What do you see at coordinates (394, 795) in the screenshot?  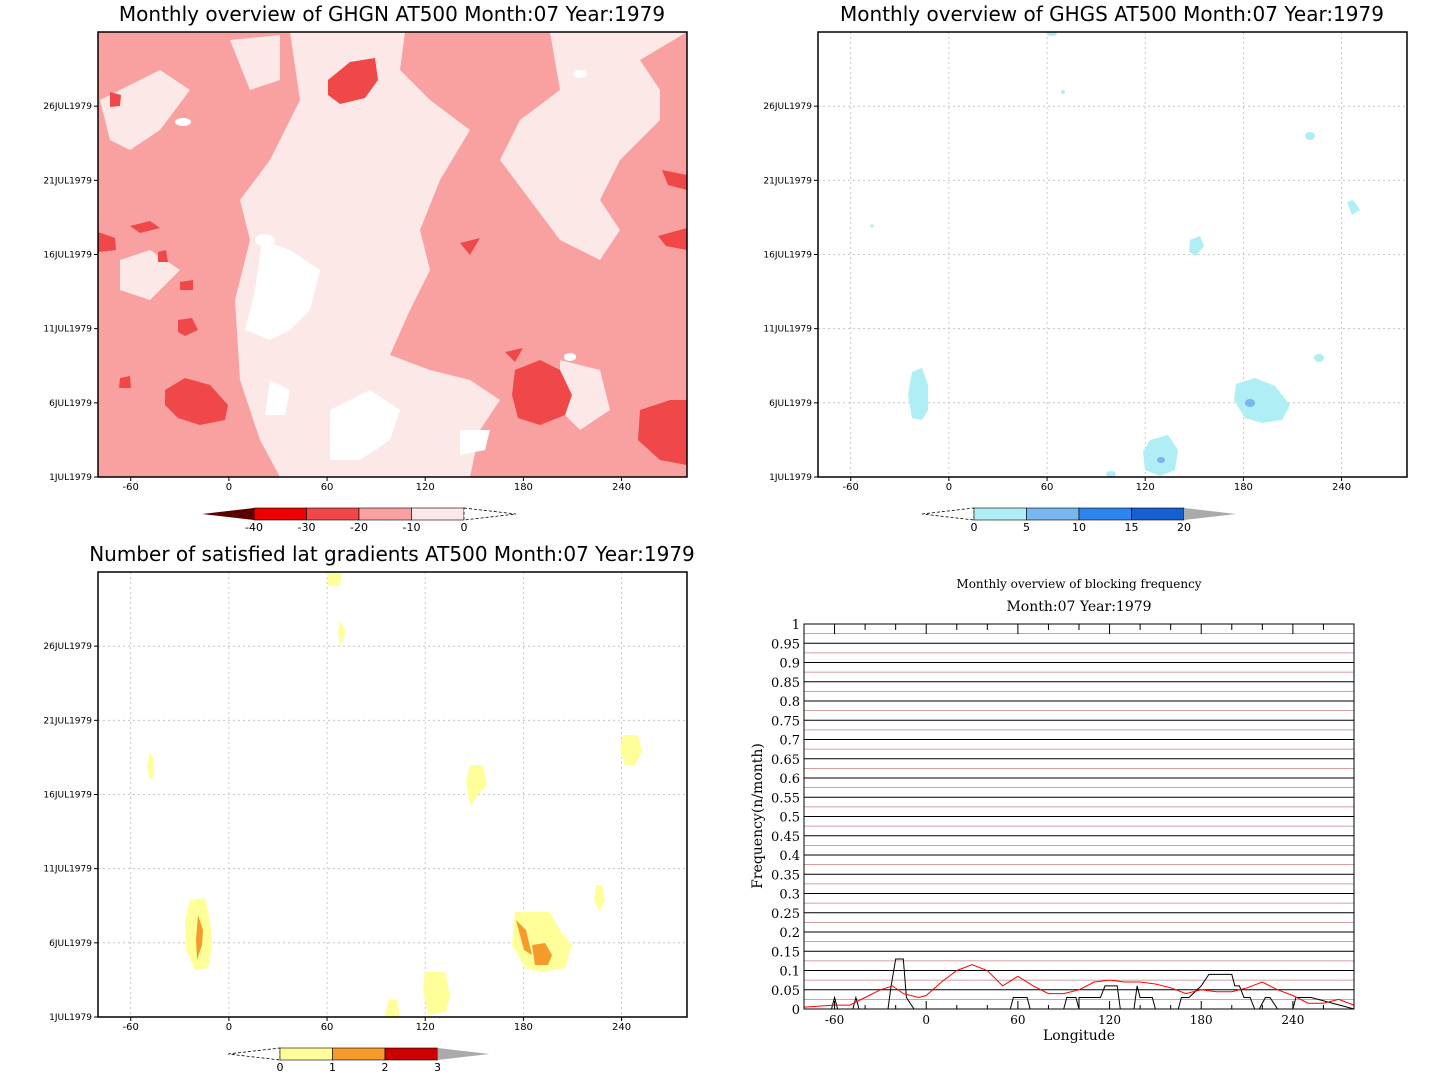 I see `lat-grad-field` at bounding box center [394, 795].